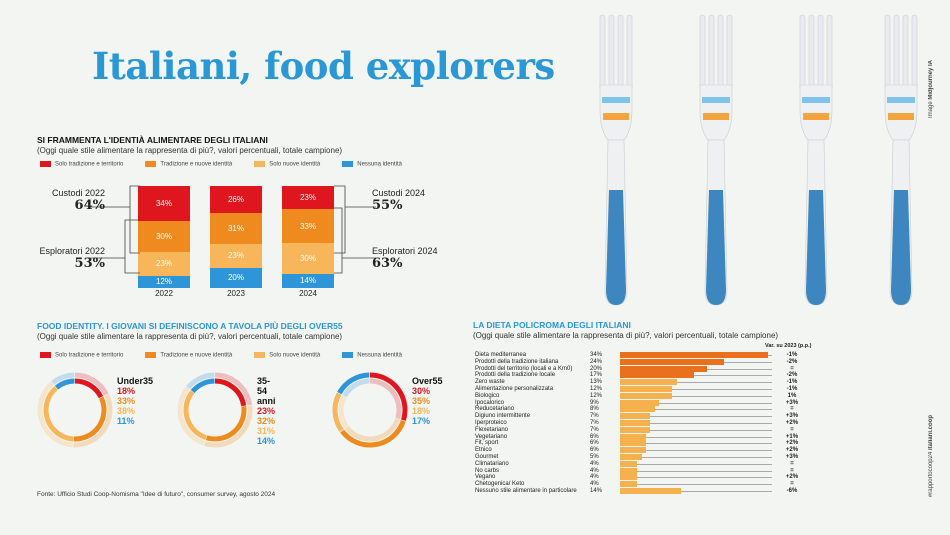 The height and width of the screenshot is (535, 950). I want to click on annot-label: Esploratori 2024, so click(405, 251).